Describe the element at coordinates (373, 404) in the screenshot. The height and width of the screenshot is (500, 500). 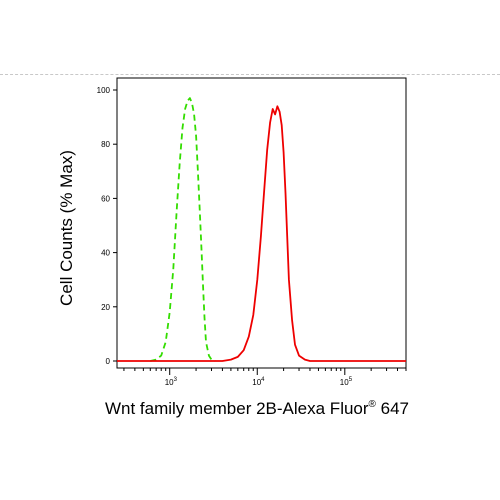
I see `x-axis-label-superscript: ®` at that location.